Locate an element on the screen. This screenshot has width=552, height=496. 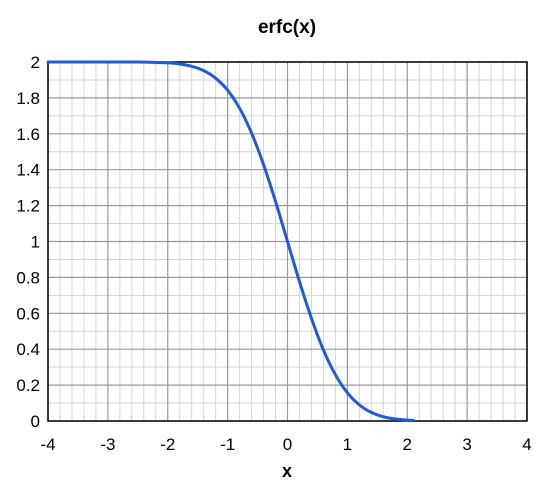
y-tick-label: 1.2 is located at coordinates (28, 206).